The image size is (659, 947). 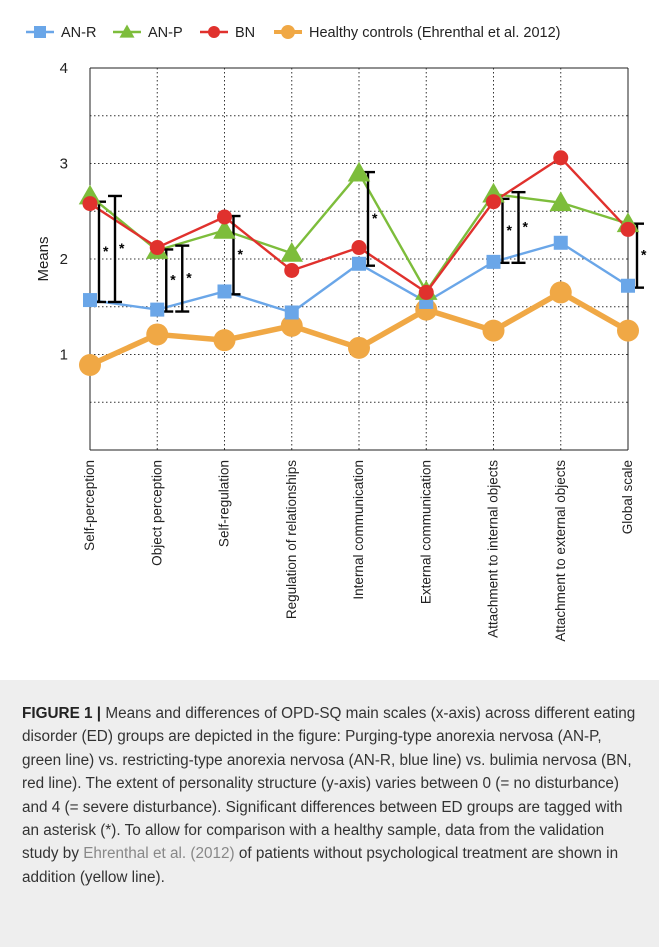 What do you see at coordinates (89, 505) in the screenshot?
I see `x-tick-label-self-perception: Self-perception` at bounding box center [89, 505].